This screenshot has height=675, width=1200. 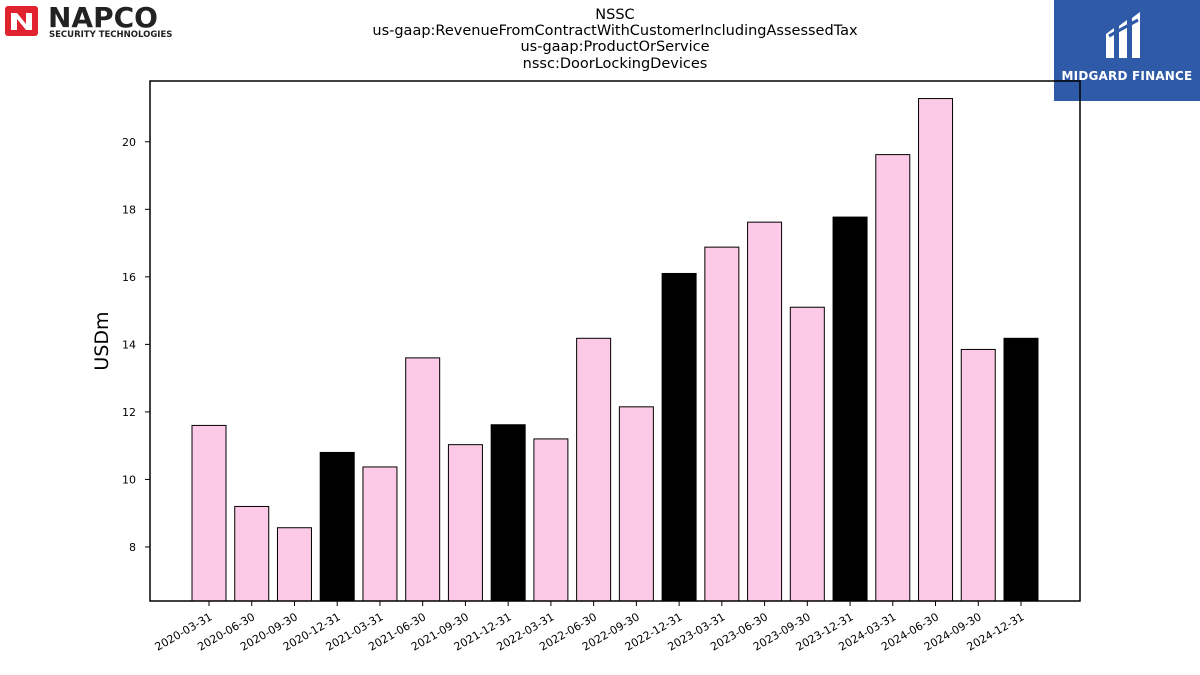 What do you see at coordinates (102, 340) in the screenshot?
I see `y-axis-label: USDm` at bounding box center [102, 340].